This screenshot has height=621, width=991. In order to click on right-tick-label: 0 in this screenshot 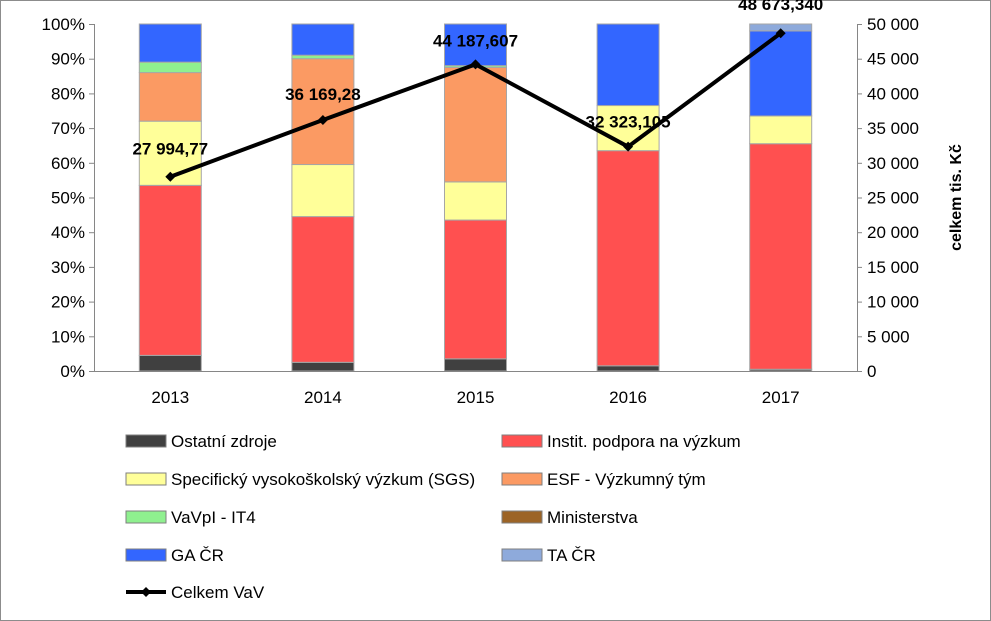, I will do `click(871, 371)`.